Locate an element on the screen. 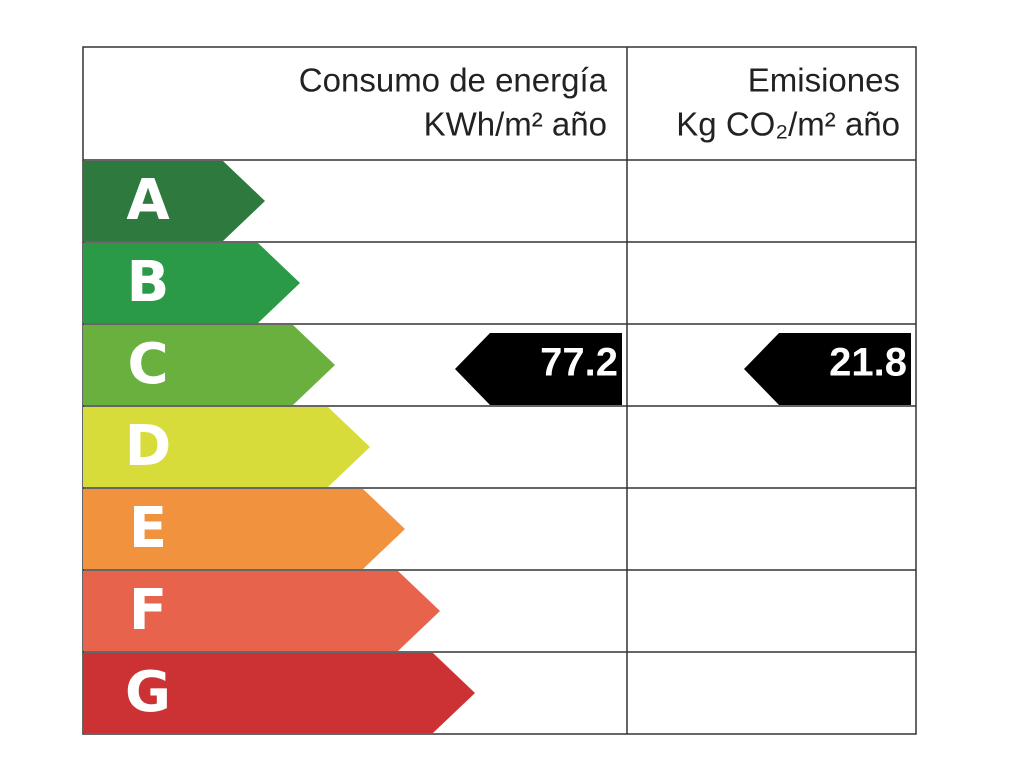  energy-title: Consumo de energía is located at coordinates (453, 80).